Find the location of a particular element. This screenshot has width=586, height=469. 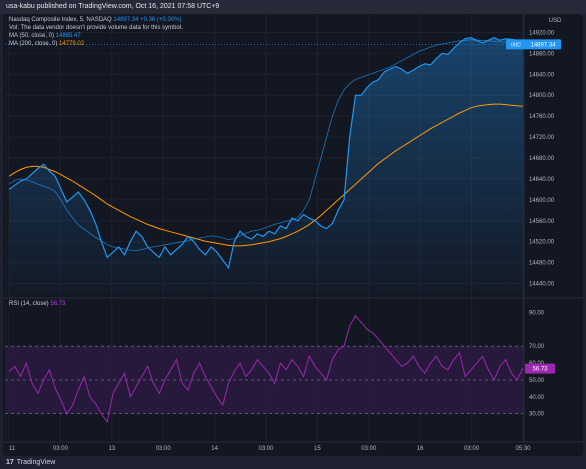

time-tick-label: 11 is located at coordinates (12, 449).